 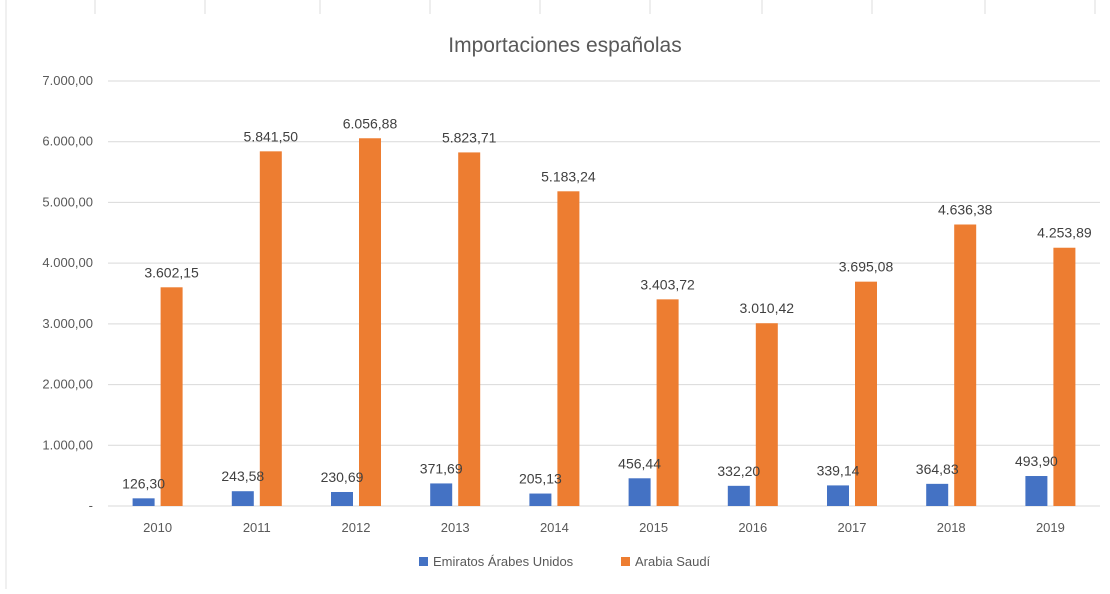 What do you see at coordinates (157, 527) in the screenshot?
I see `x-tick-label: 2010` at bounding box center [157, 527].